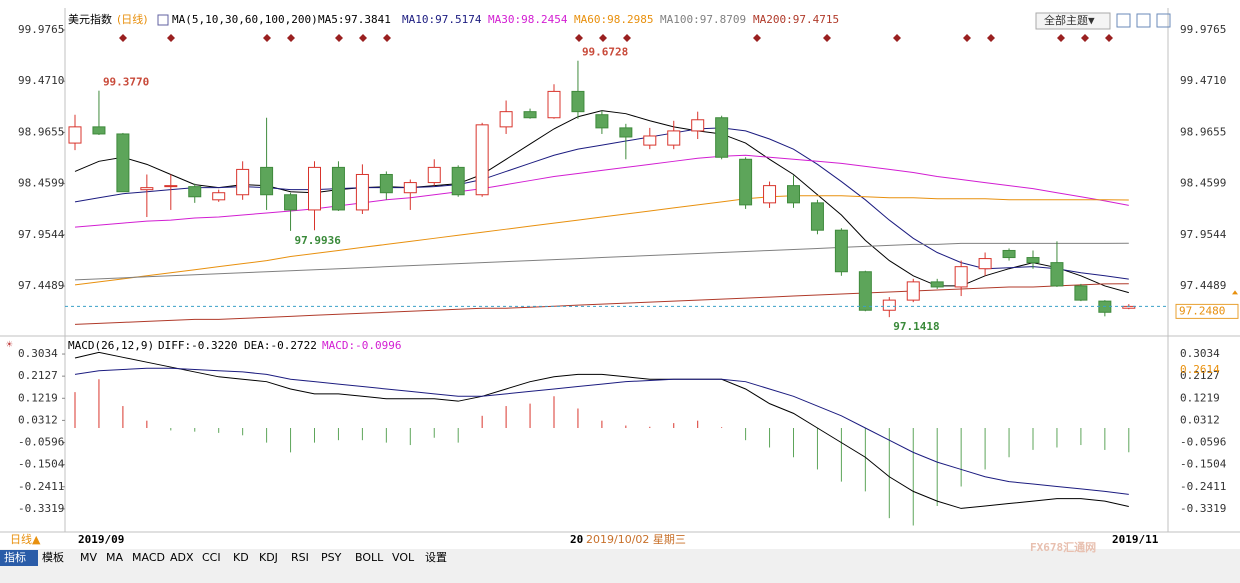  What do you see at coordinates (38, 419) in the screenshot?
I see `y-tick-label: 0.0312` at bounding box center [38, 419].